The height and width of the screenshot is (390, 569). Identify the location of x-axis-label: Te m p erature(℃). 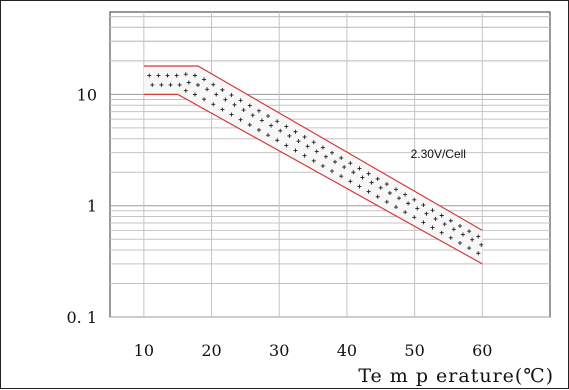
(456, 376).